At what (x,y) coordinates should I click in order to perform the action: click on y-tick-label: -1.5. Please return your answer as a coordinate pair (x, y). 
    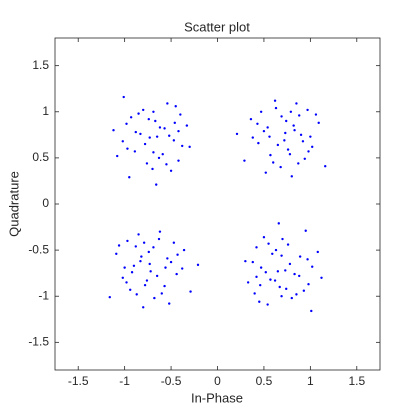
    Looking at the image, I should click on (38, 342).